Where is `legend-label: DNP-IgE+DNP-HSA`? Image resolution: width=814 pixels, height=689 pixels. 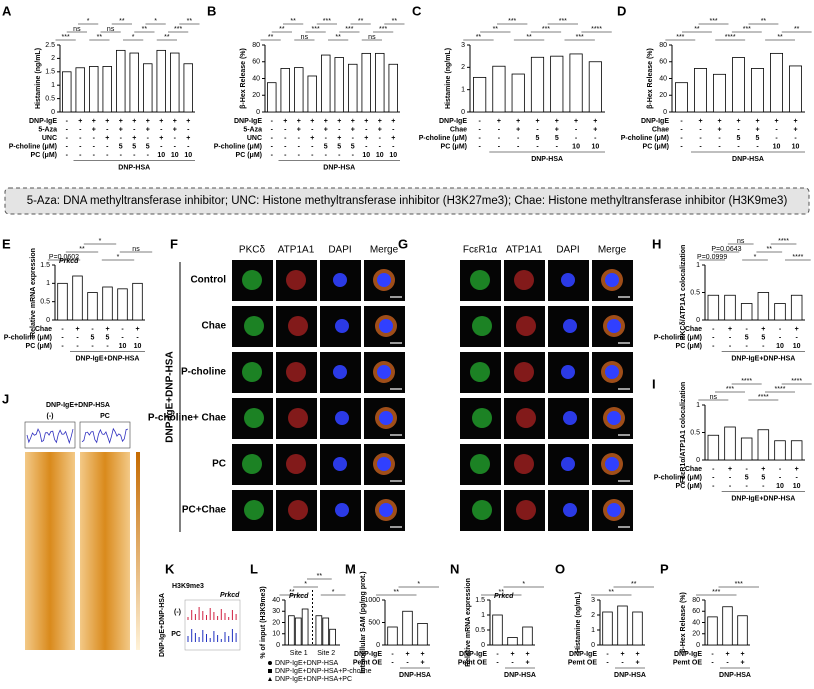
legend-label: DNP-IgE+DNP-HSA is located at coordinates (307, 663).